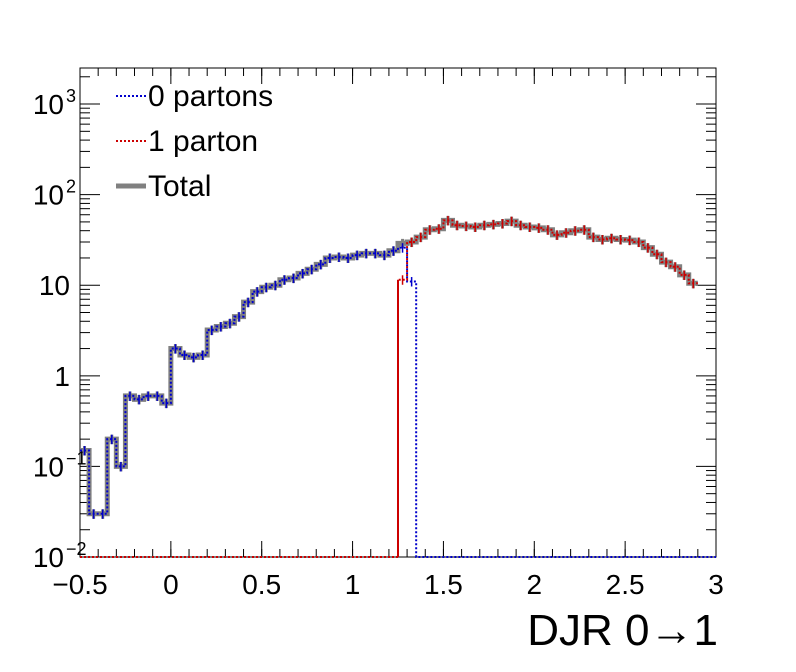  Describe the element at coordinates (353, 584) in the screenshot. I see `x-tick-label: 1` at that location.